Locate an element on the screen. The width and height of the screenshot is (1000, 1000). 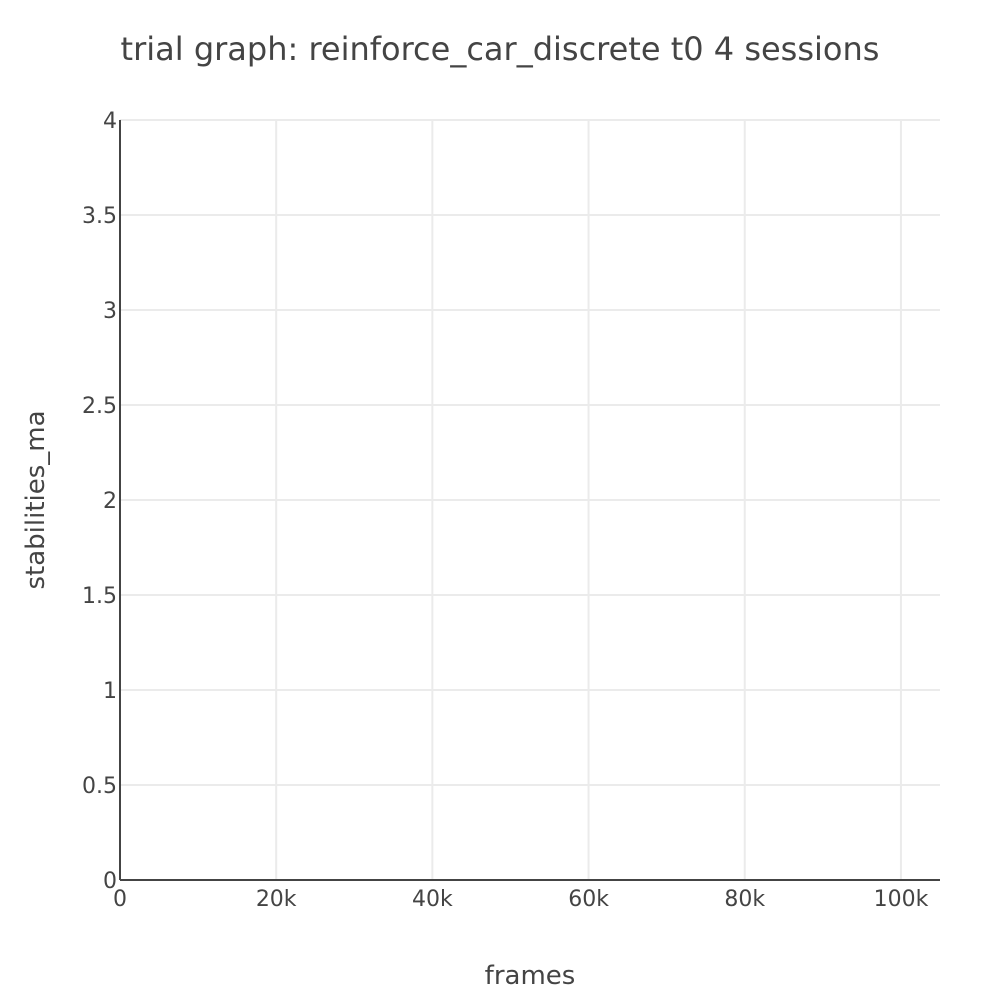
x-tick-label: 20k is located at coordinates (276, 899).